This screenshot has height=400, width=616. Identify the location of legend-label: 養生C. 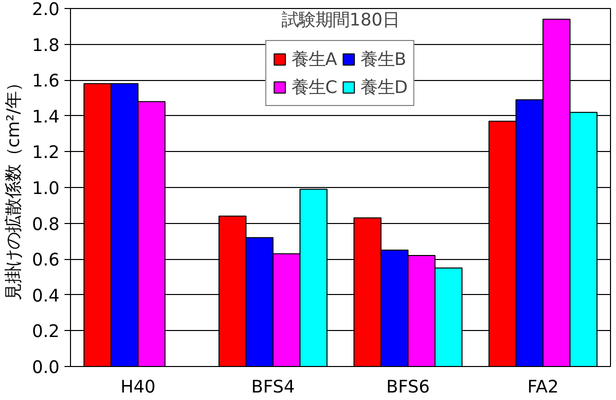
(314, 88).